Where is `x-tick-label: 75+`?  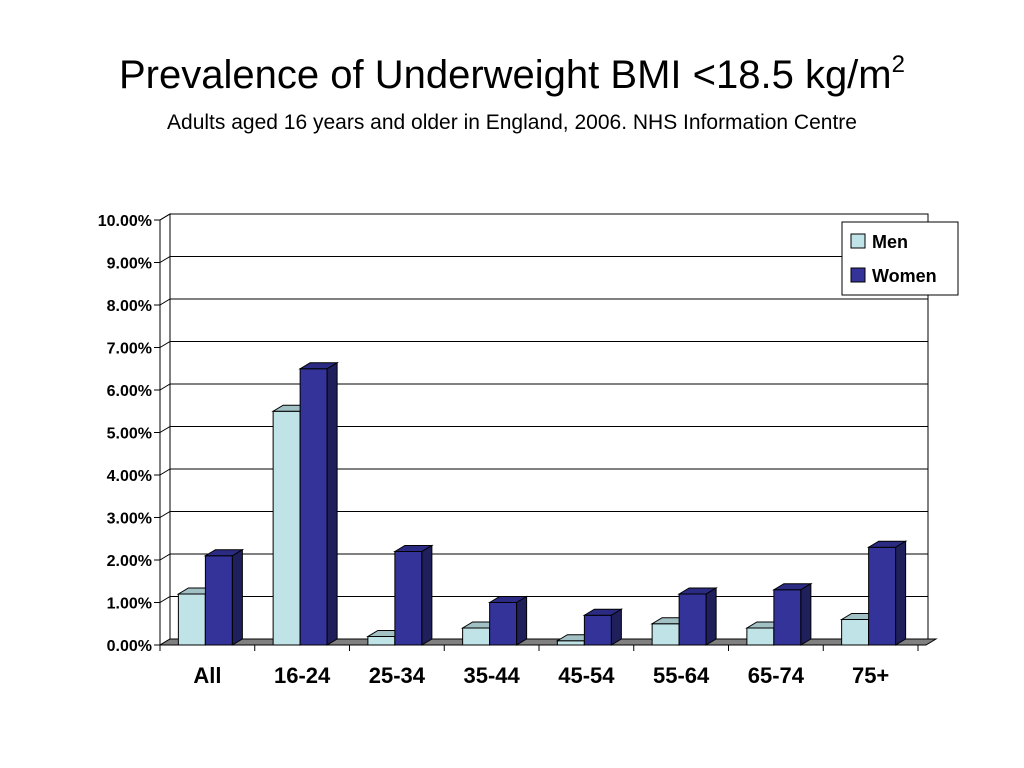
x-tick-label: 75+ is located at coordinates (870, 675).